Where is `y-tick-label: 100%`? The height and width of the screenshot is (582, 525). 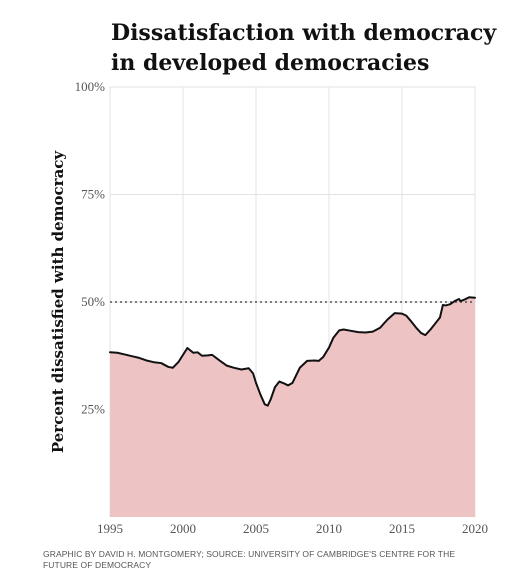
y-tick-label: 100% is located at coordinates (90, 86).